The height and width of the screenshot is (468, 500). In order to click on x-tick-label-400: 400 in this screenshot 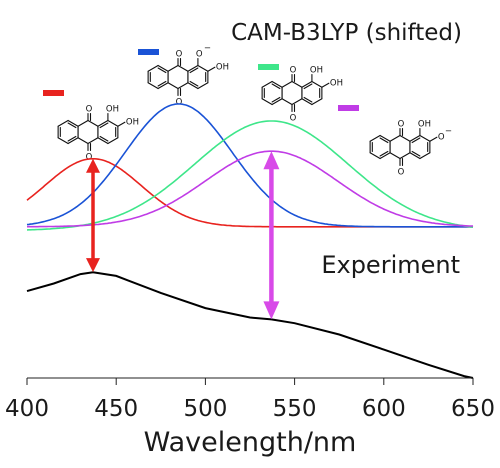, I will do `click(27, 409)`.